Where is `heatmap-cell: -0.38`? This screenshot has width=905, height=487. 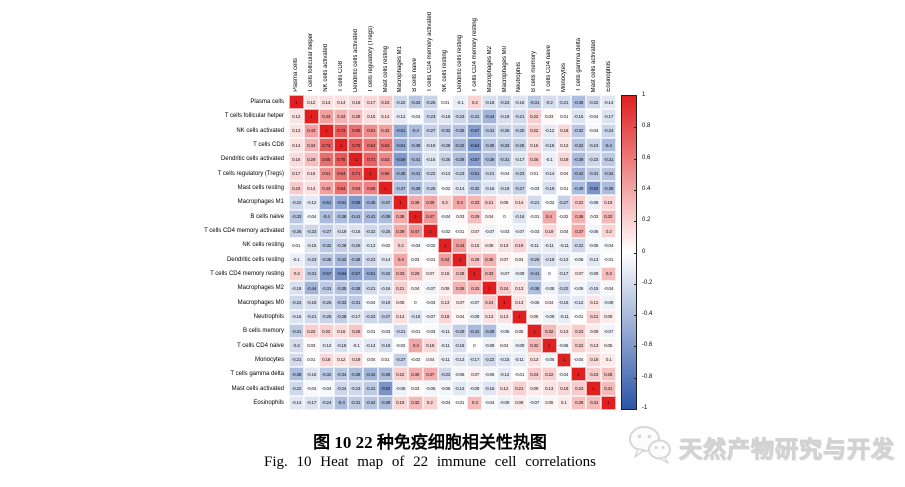 heatmap-cell: -0.38 is located at coordinates (296, 374).